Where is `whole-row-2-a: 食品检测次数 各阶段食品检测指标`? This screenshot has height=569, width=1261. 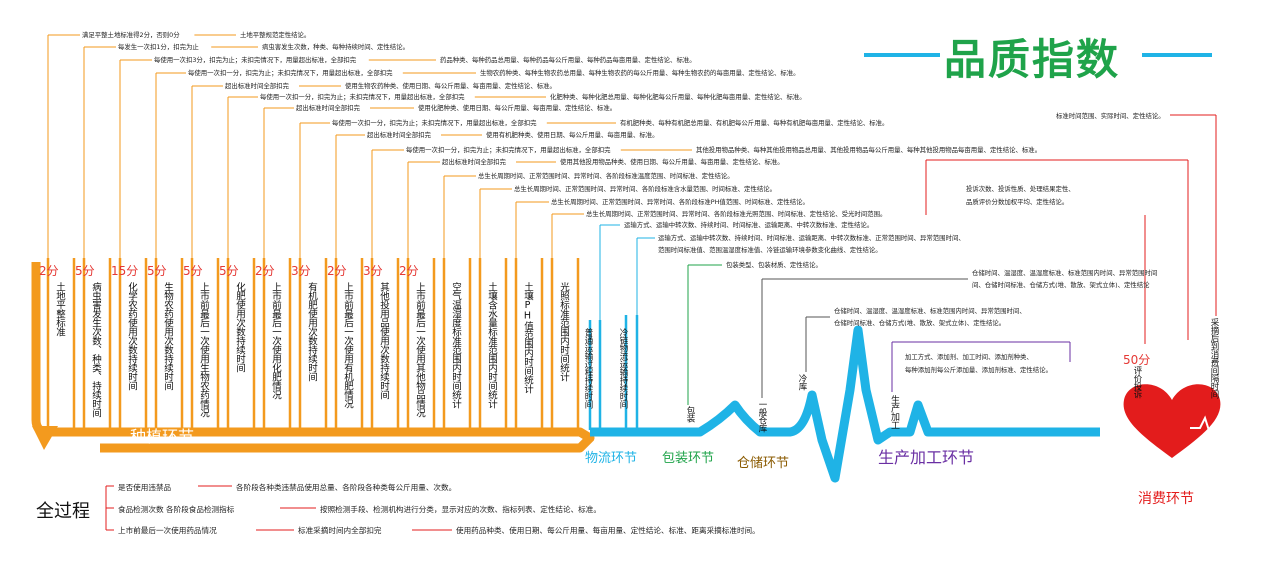 whole-row-2-a: 食品检测次数 各阶段食品检测指标 is located at coordinates (176, 509).